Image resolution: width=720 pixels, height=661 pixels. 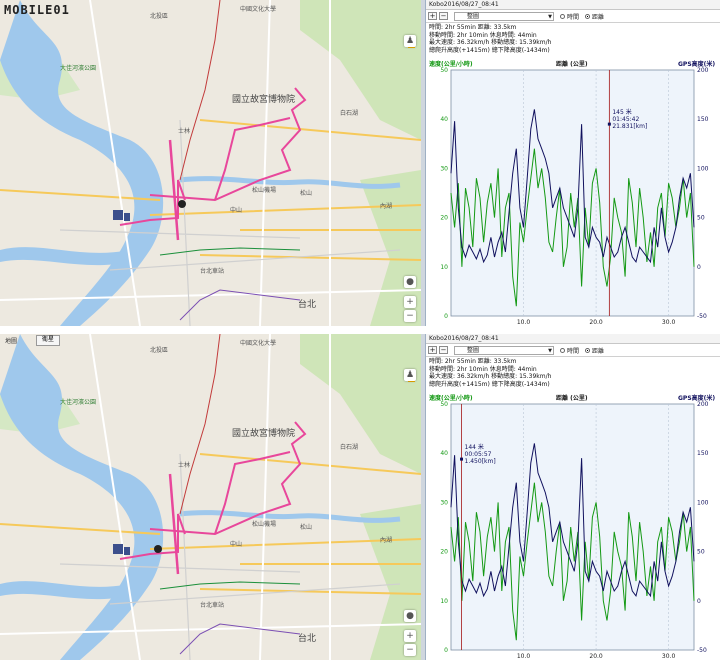 What do you see at coordinates (307, 639) in the screenshot?
I see `map-label-taipei: 台北` at bounding box center [307, 639].